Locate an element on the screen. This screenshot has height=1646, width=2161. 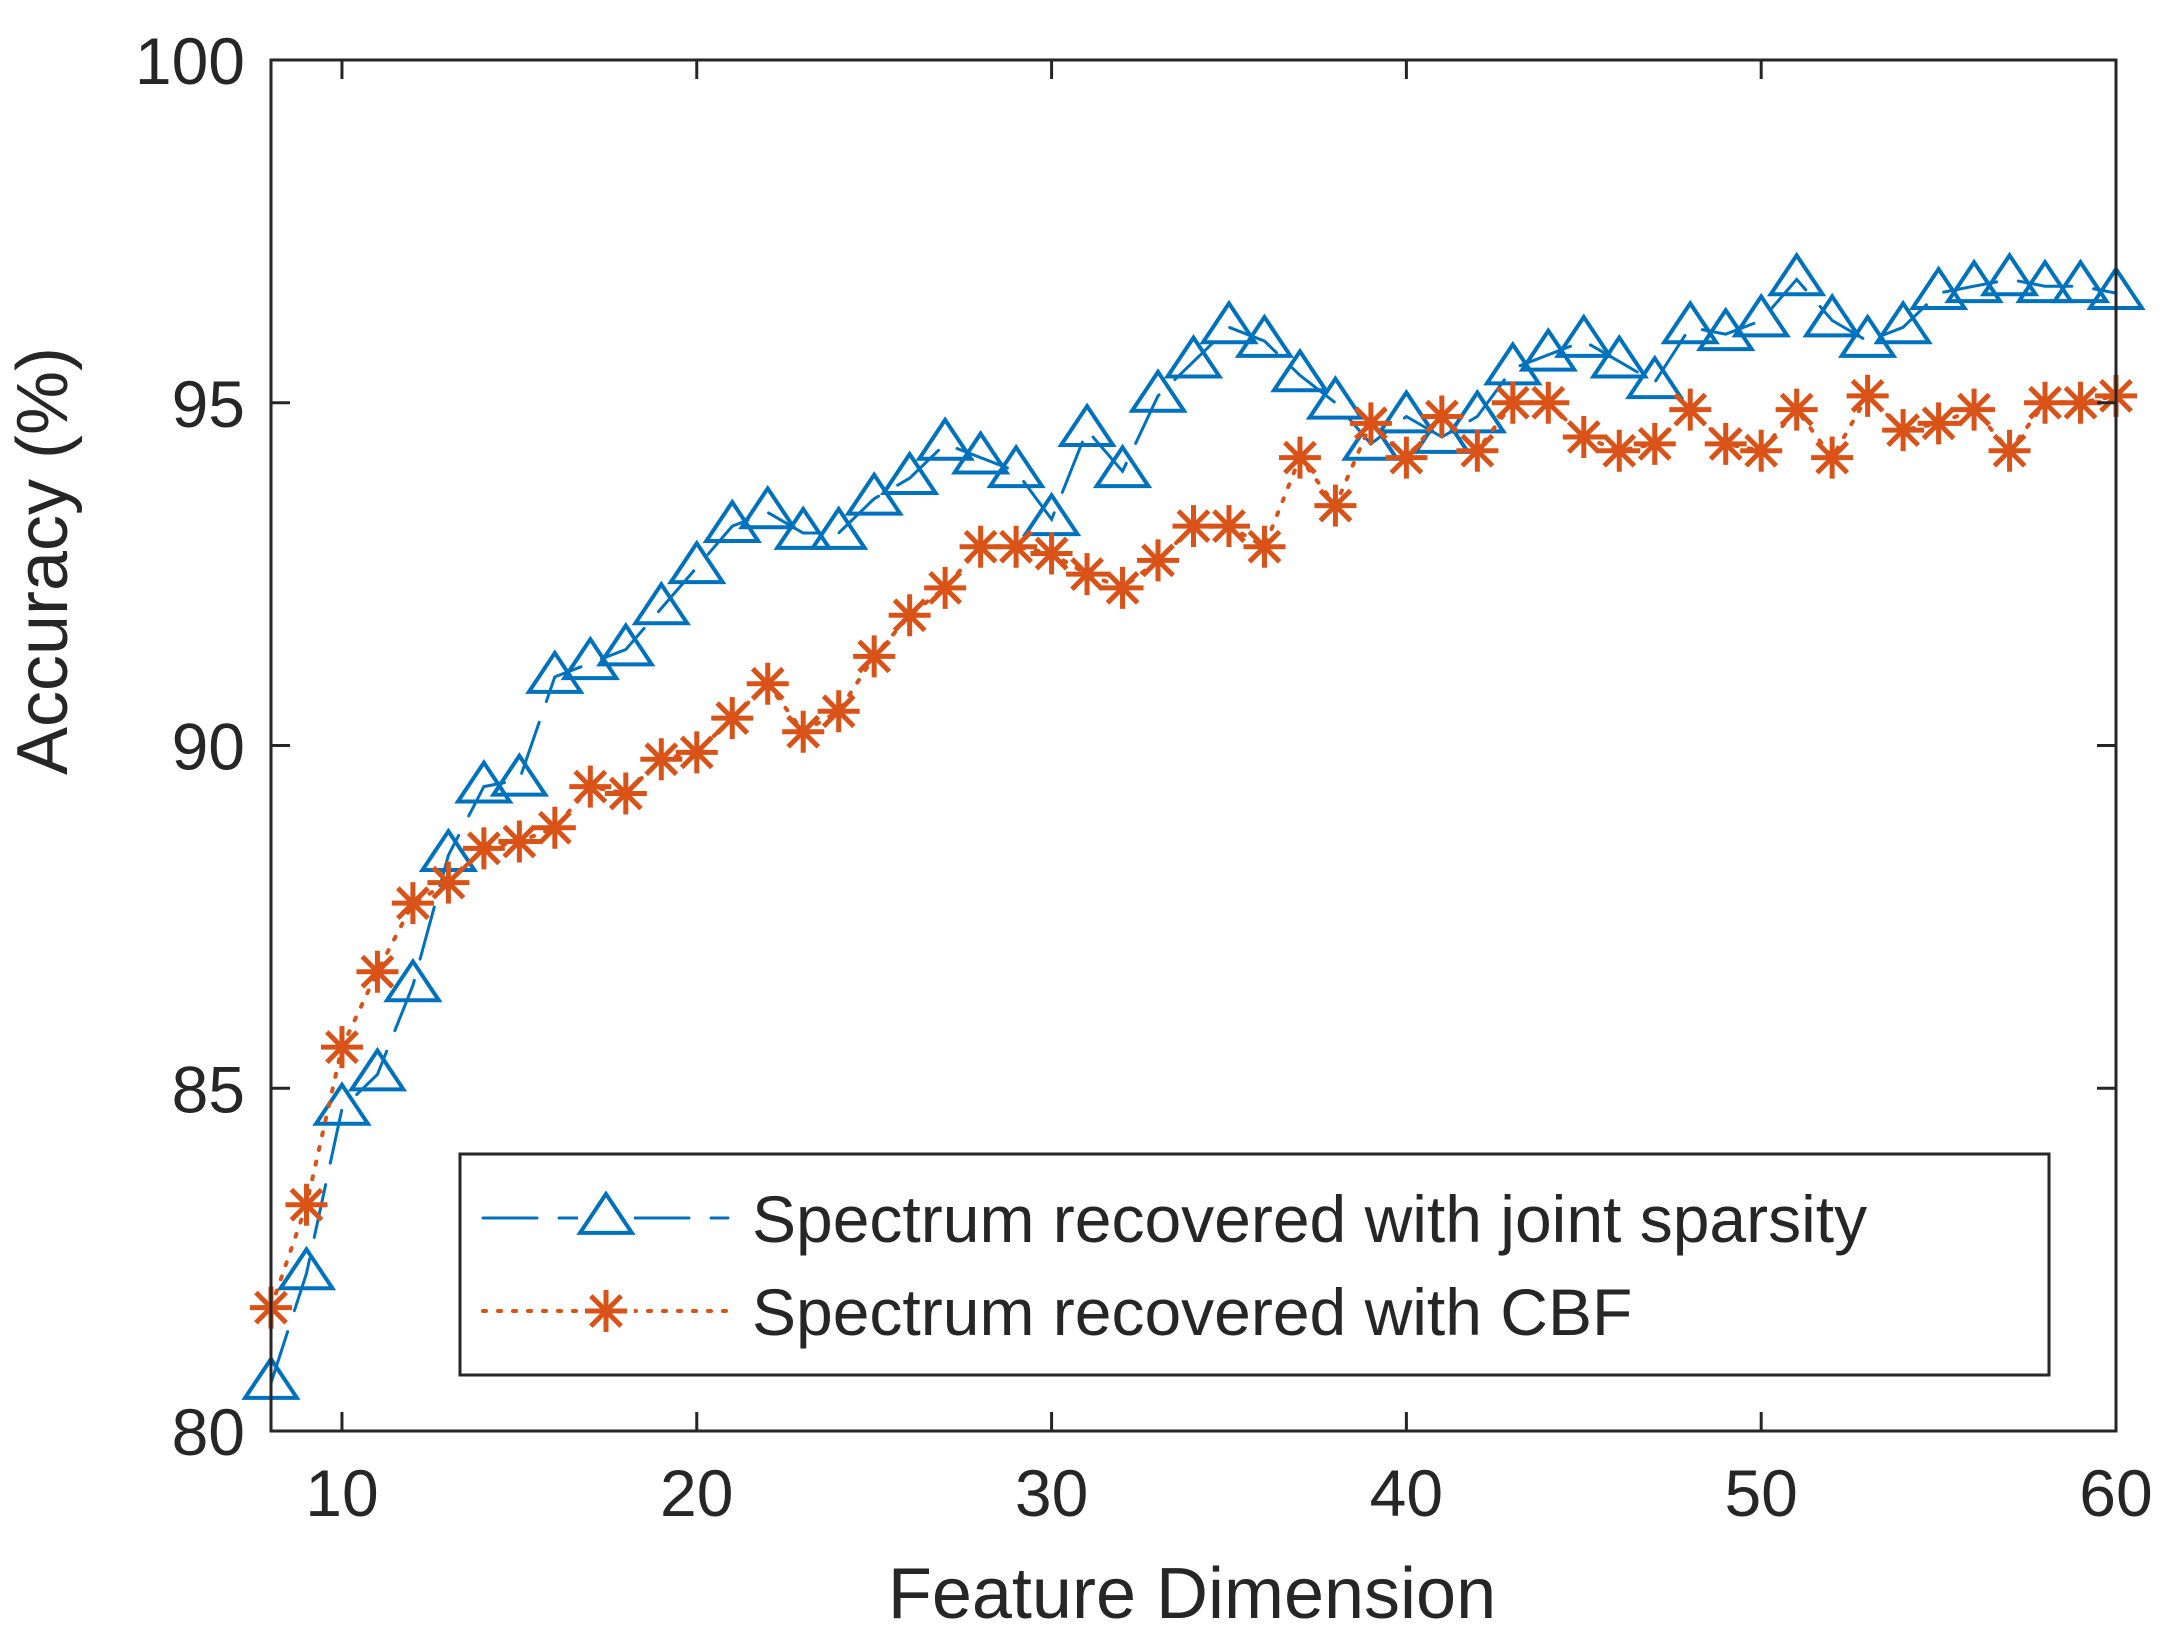
x-tick-label: 60 is located at coordinates (2115, 1493).